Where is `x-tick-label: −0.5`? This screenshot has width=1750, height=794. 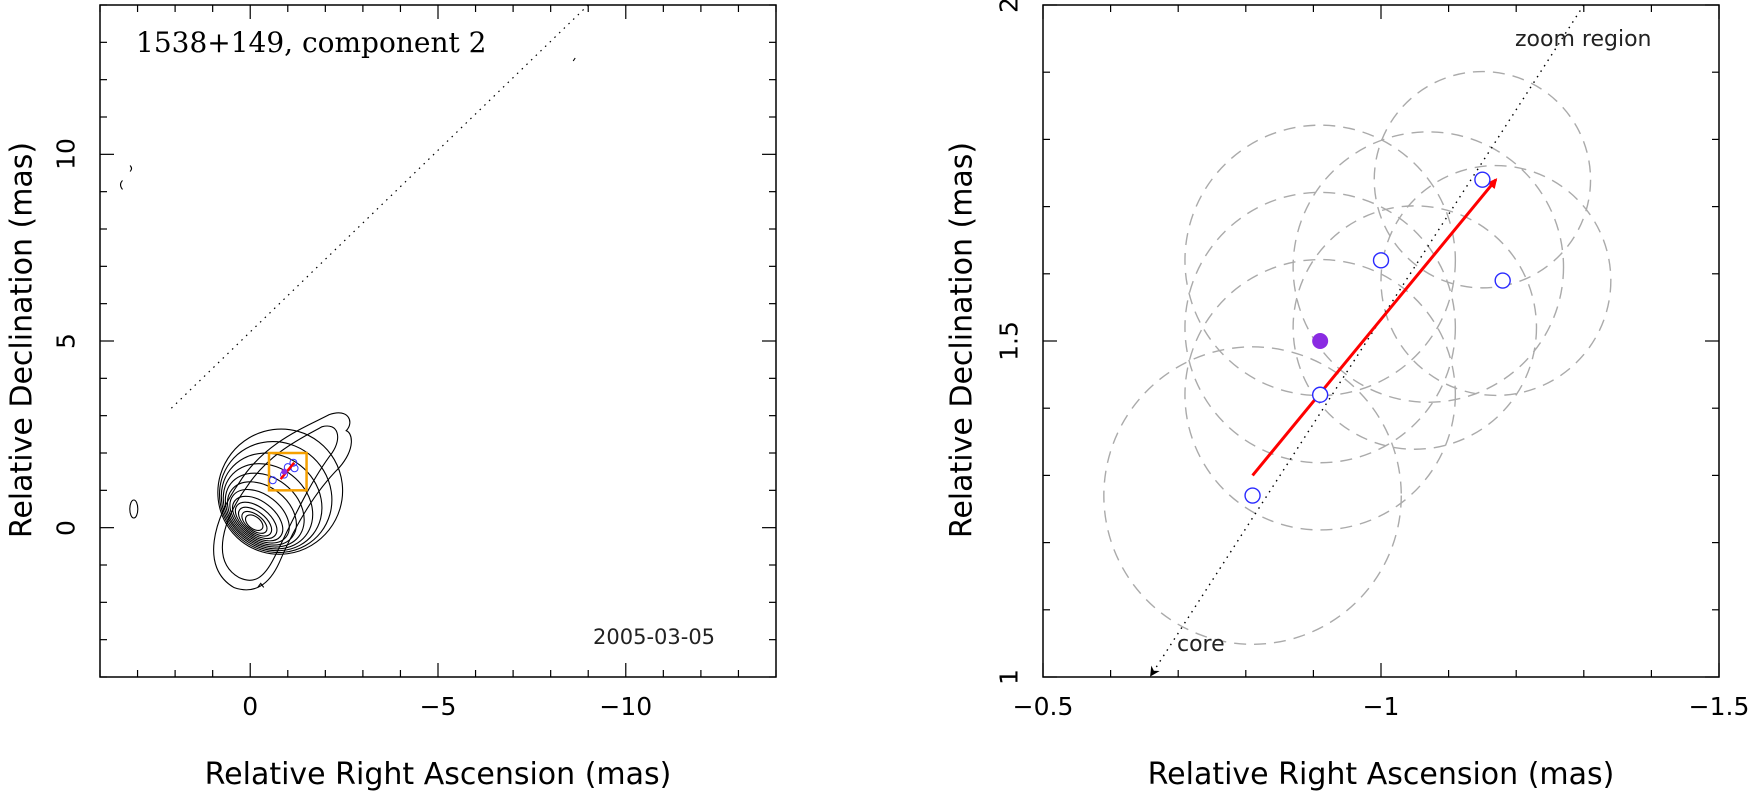
x-tick-label: −0.5 is located at coordinates (1043, 706).